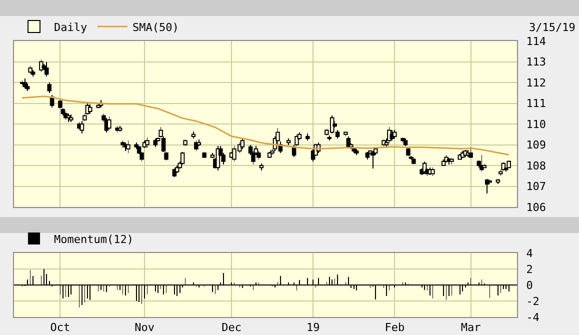 Image resolution: width=579 pixels, height=335 pixels. What do you see at coordinates (536, 124) in the screenshot?
I see `y-tick-label: 110` at bounding box center [536, 124].